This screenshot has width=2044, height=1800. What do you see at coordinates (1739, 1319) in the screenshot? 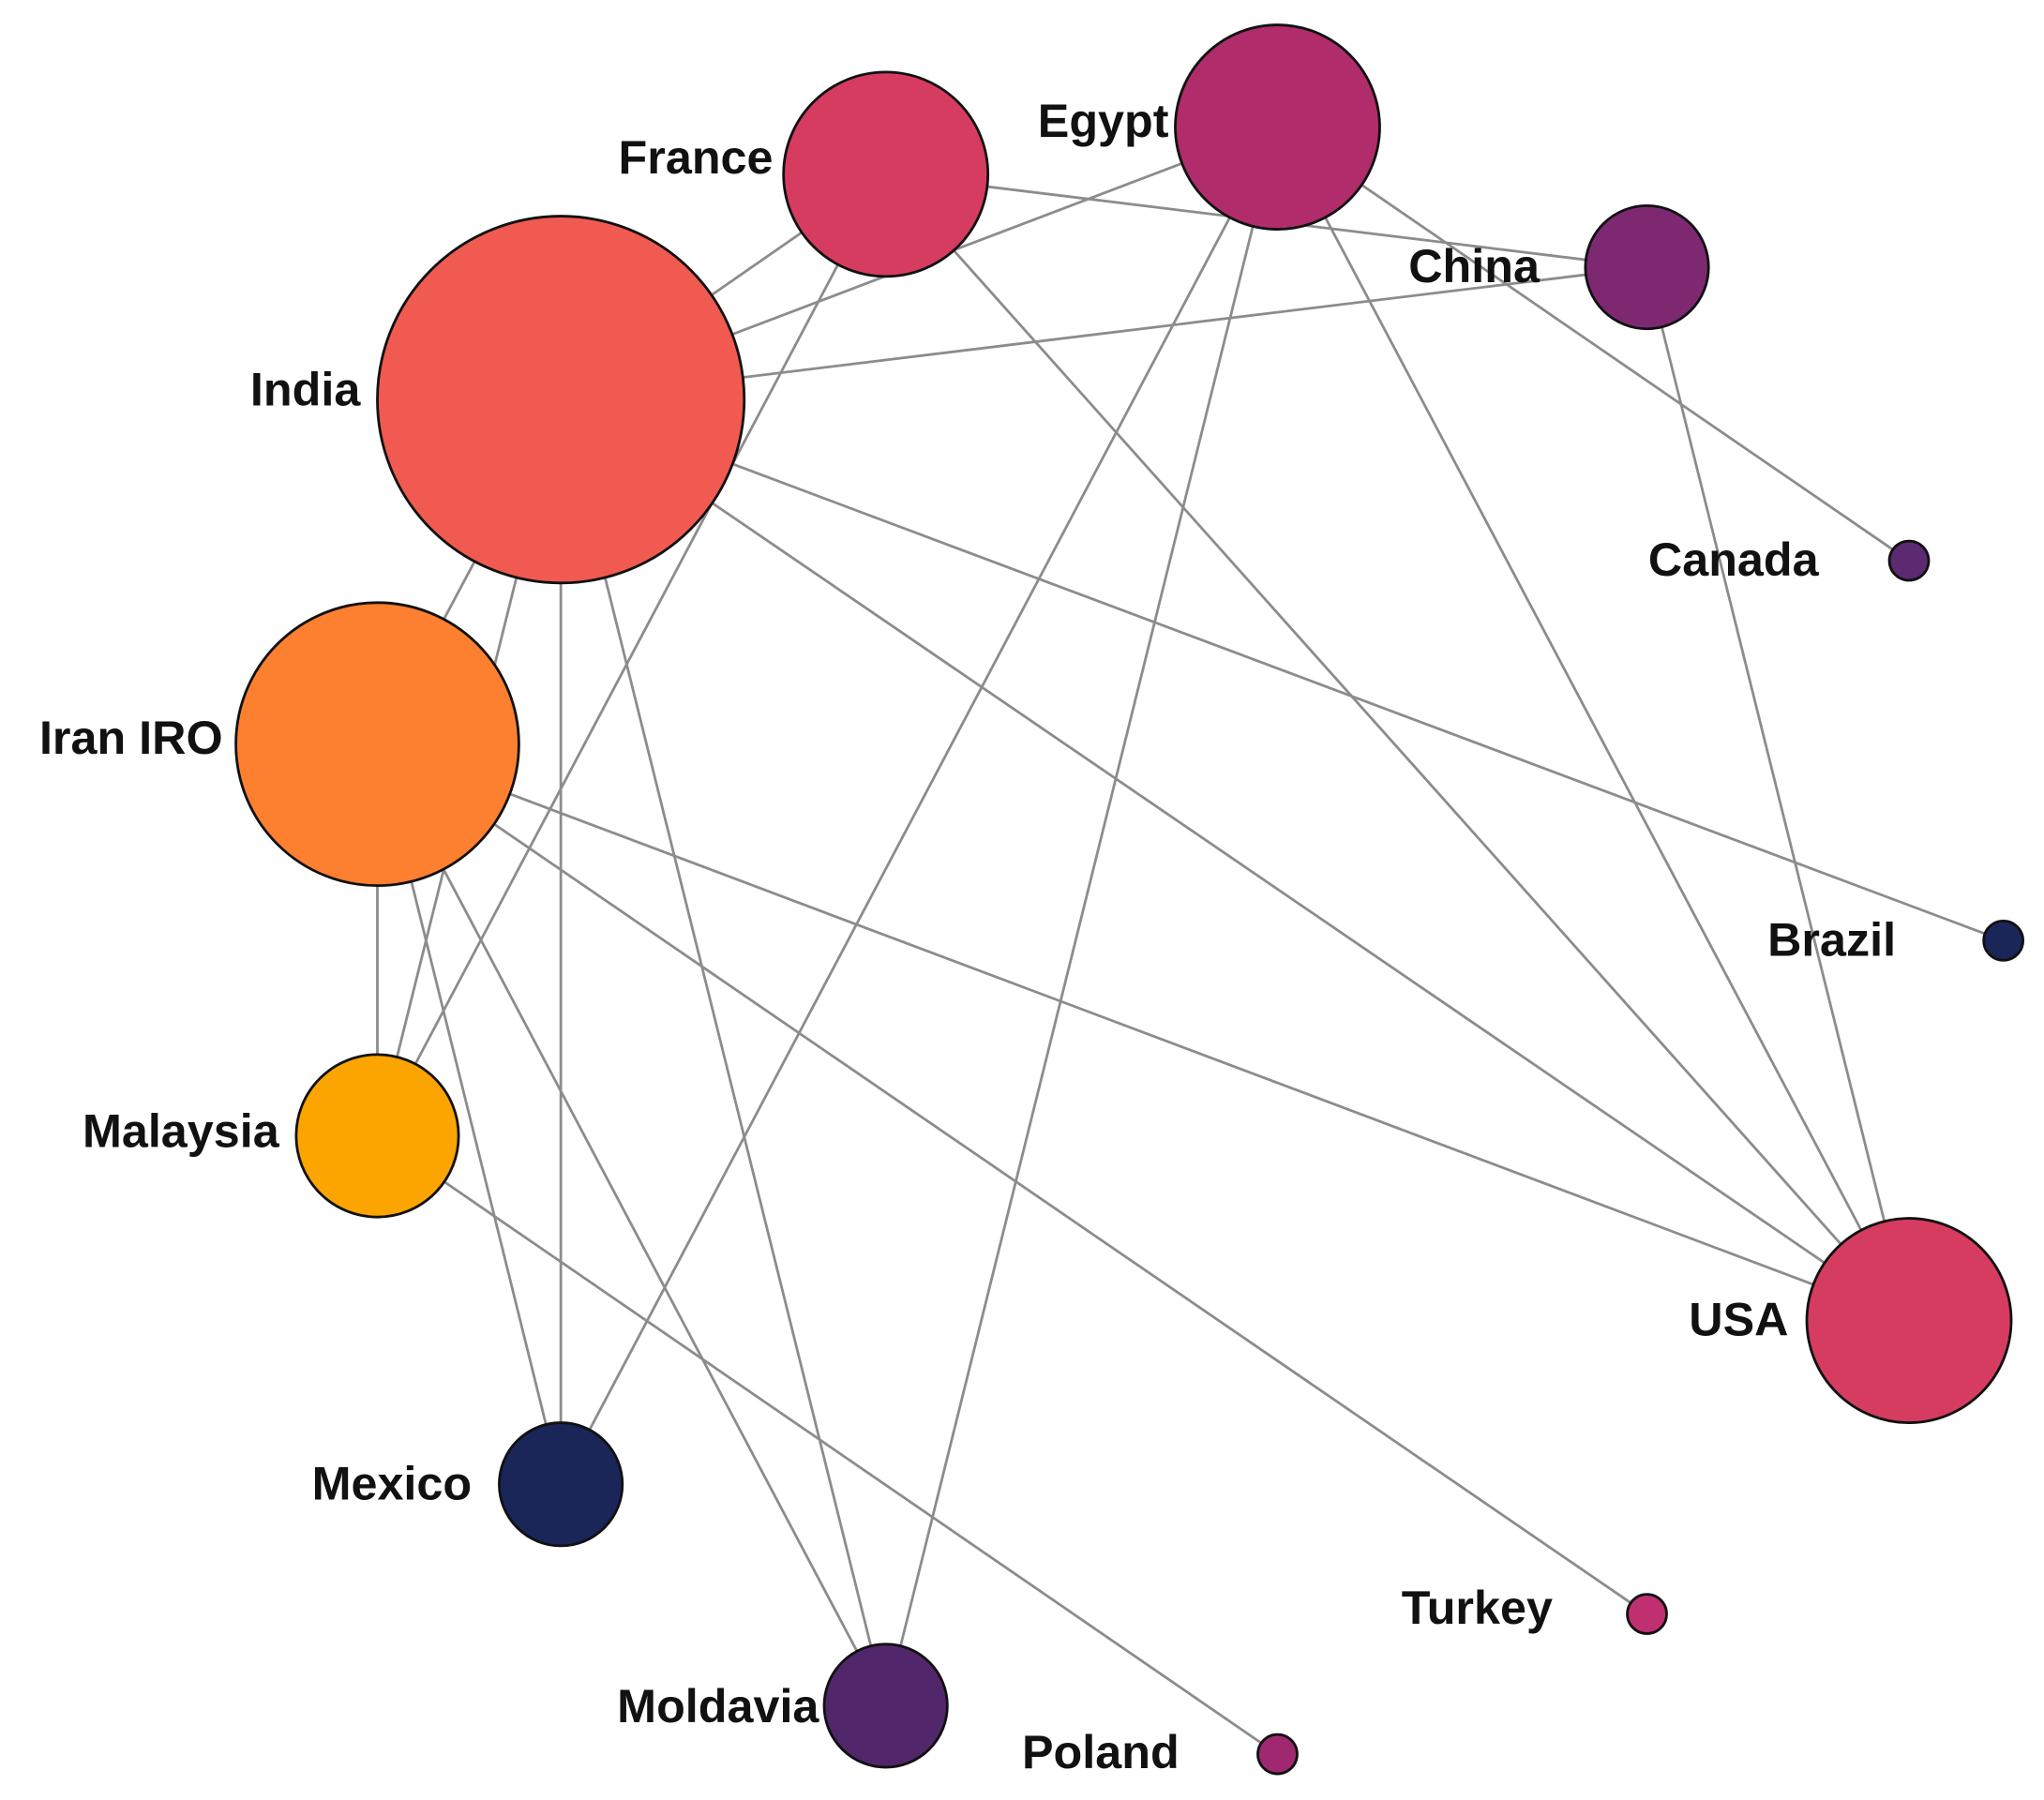
I see `node-label: USA` at bounding box center [1739, 1319].